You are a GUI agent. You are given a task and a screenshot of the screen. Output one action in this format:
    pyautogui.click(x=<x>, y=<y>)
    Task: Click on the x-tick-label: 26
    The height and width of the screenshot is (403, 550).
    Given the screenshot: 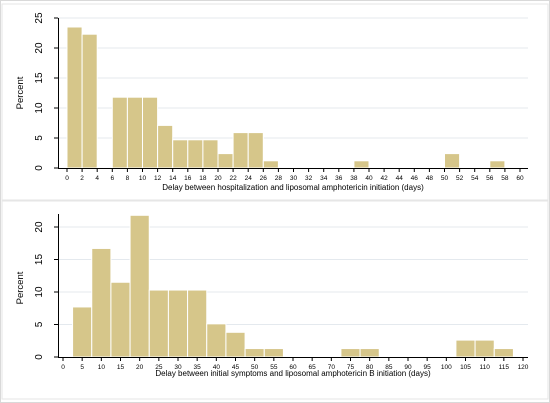 What is the action you would take?
    pyautogui.click(x=264, y=178)
    